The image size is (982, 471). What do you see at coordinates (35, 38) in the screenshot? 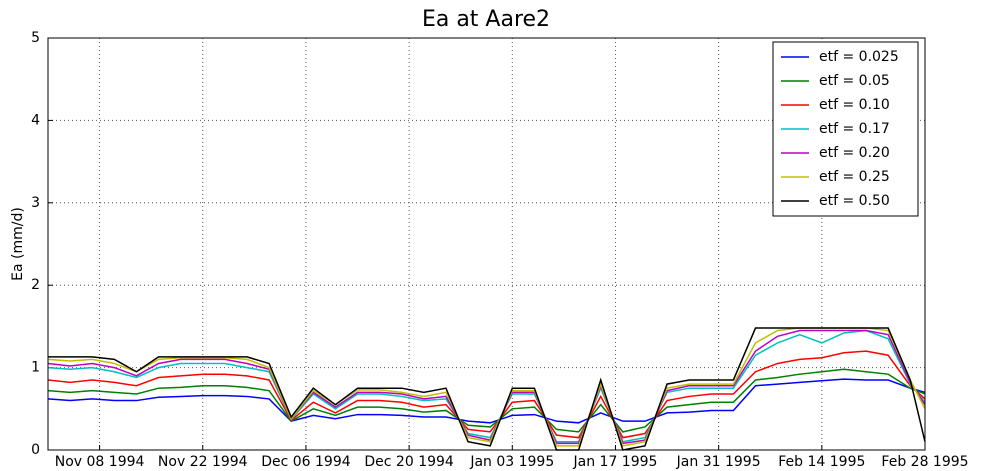
I see `y-tick-label: 5` at bounding box center [35, 38].